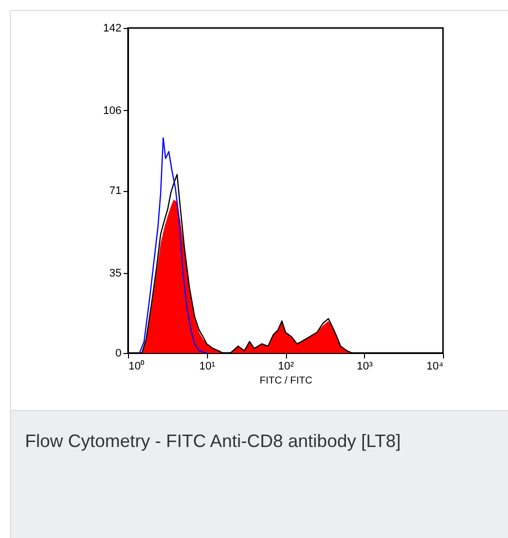  What do you see at coordinates (115, 273) in the screenshot?
I see `y-tick-label: 35` at bounding box center [115, 273].